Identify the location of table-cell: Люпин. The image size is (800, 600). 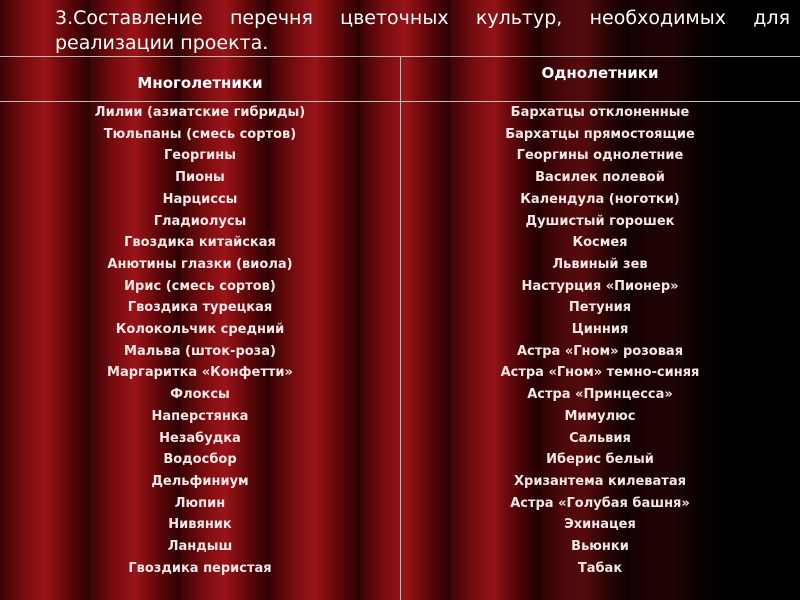
(200, 503).